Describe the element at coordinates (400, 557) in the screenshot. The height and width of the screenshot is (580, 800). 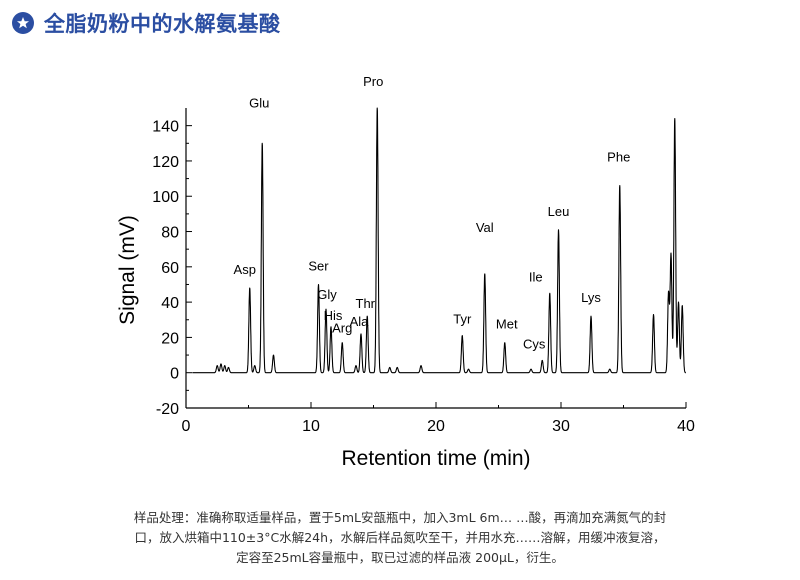
I see `caption-line-3: 定容至25mL容量瓶中，取已过滤的样品液 200μL，衍生。` at that location.